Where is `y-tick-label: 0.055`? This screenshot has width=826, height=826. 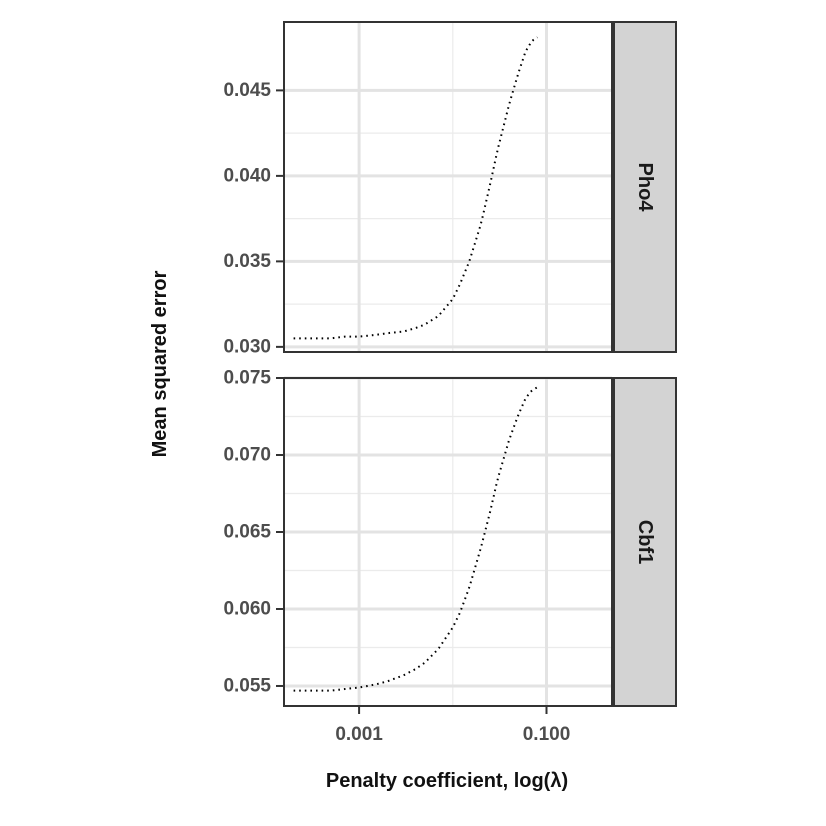 y-tick-label: 0.055 is located at coordinates (247, 685).